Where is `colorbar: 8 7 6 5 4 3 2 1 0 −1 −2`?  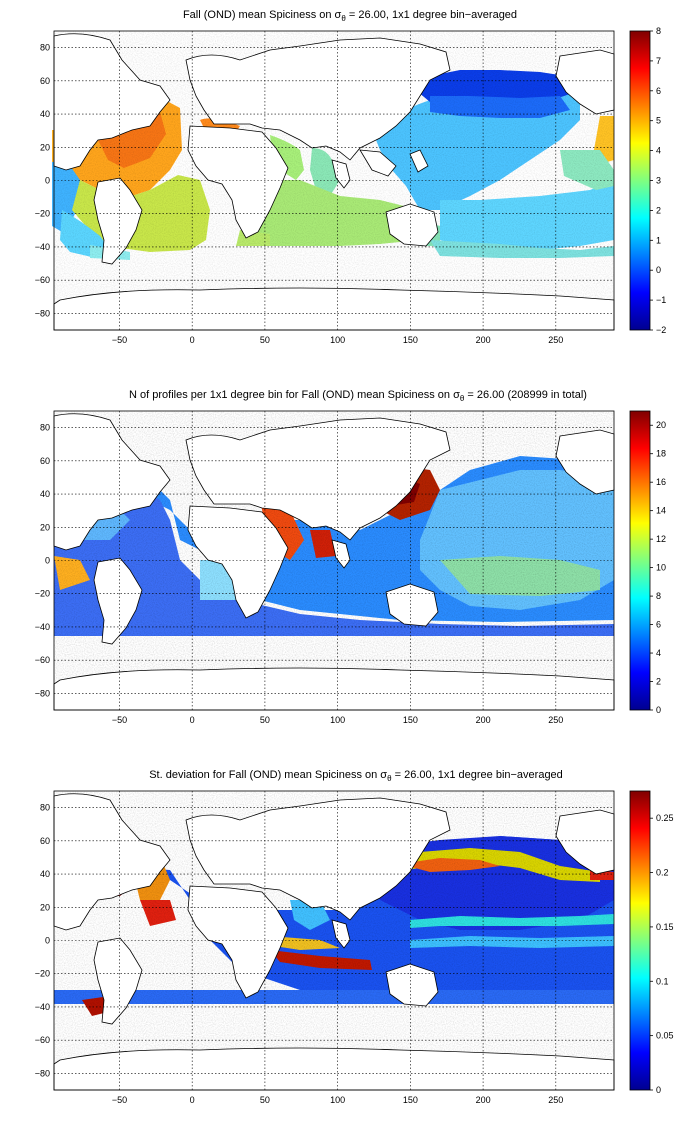
colorbar: 8 7 6 5 4 3 2 1 0 −1 −2 is located at coordinates (647, 180).